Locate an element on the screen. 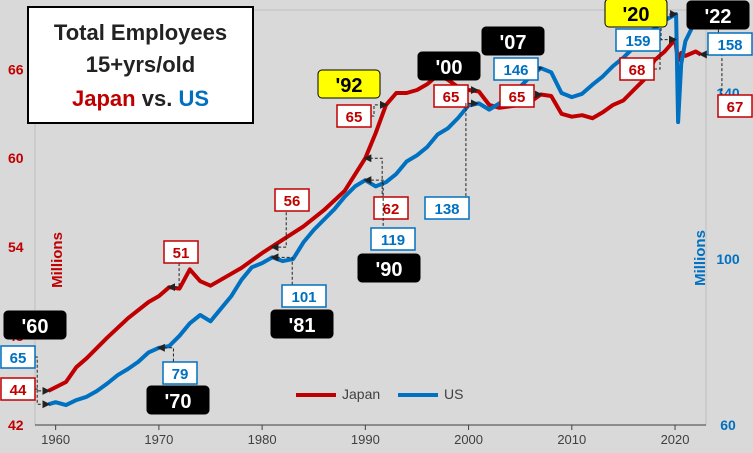 The image size is (753, 453). x-tick-label: 1960 is located at coordinates (55, 439).